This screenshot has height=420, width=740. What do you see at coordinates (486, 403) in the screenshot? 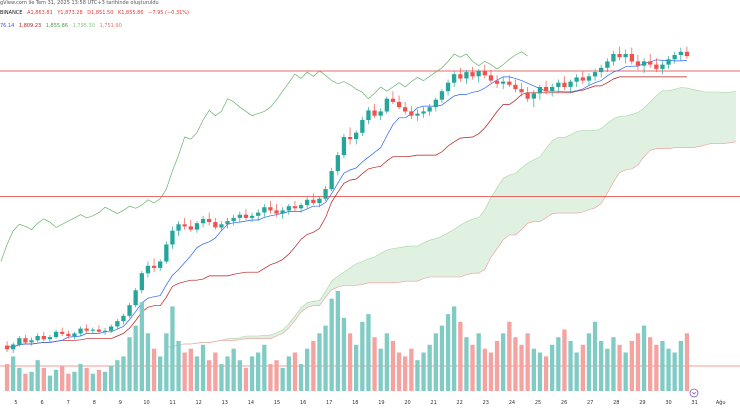
I see `x-tick-label: 23` at bounding box center [486, 403].